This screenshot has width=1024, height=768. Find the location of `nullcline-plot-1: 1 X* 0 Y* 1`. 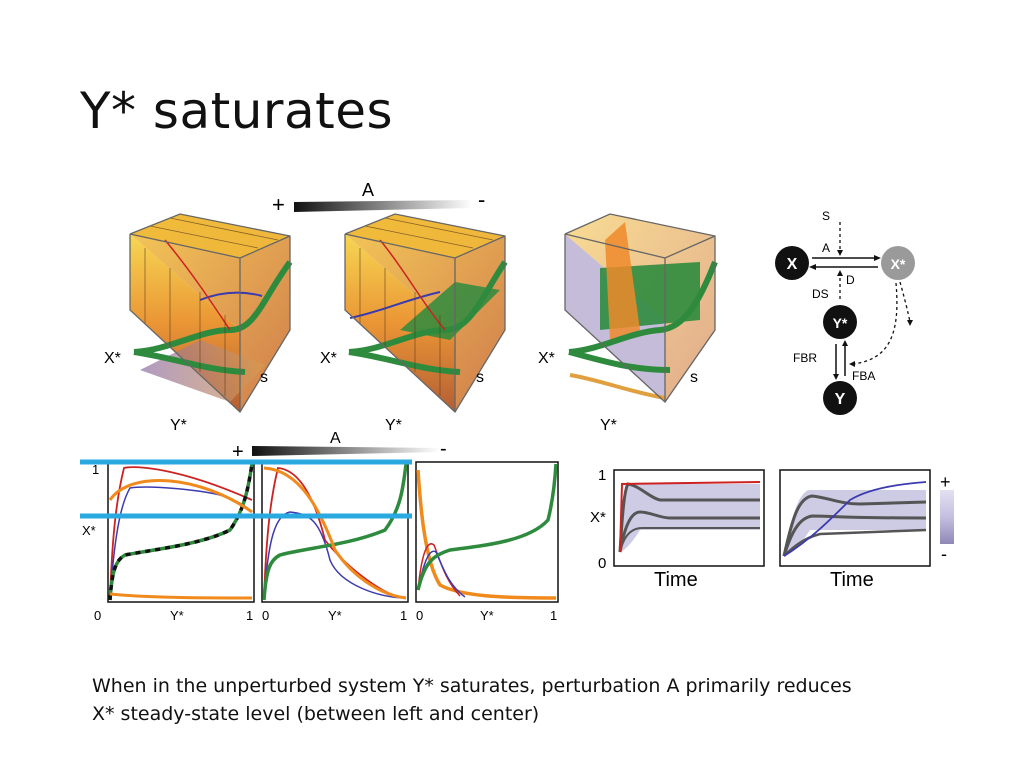

nullcline-plot-1: 1 X* 0 Y* 1 is located at coordinates (168, 542).